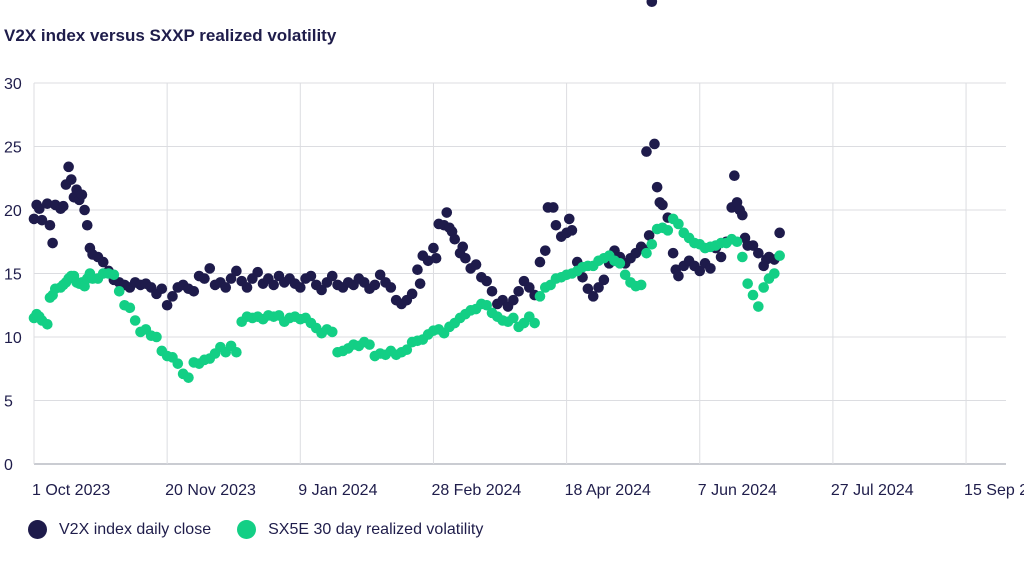  What do you see at coordinates (247, 529) in the screenshot?
I see `legend-swatch-sx5e` at bounding box center [247, 529].